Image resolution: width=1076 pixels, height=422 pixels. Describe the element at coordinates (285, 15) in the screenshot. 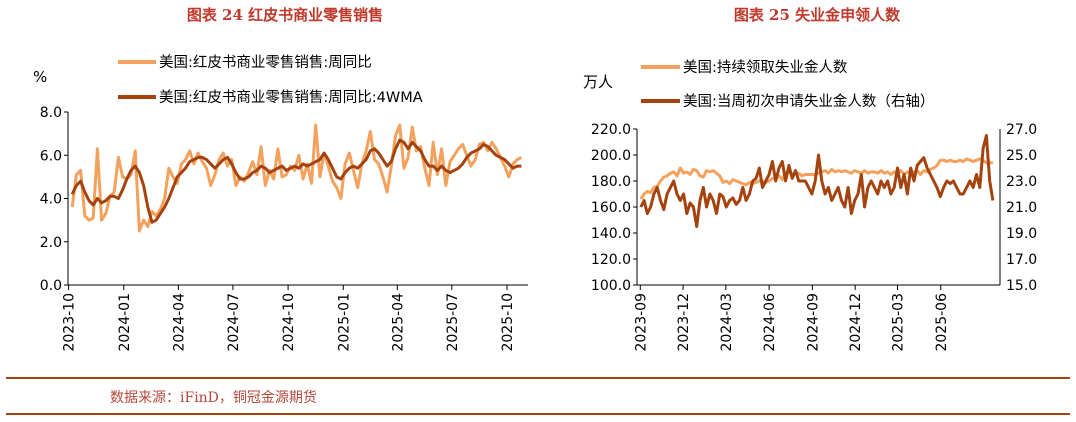

I see `chart1-title: 图表 24 红皮书商业零售销售` at that location.